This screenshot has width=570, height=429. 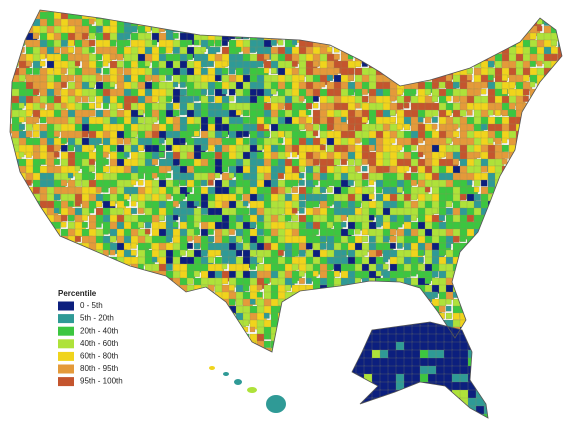 What do you see at coordinates (66, 369) in the screenshot?
I see `legend-swatch` at bounding box center [66, 369].